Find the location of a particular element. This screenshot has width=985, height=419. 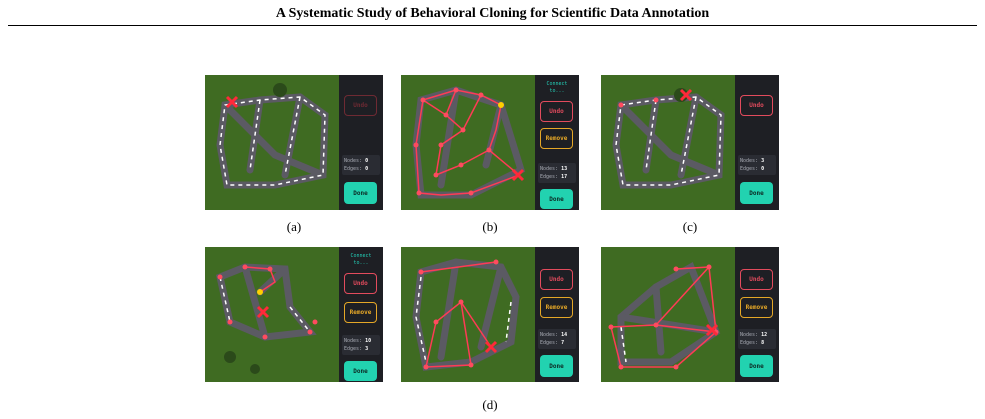

stats-box: Nodes: 3 Edges: 0 is located at coordinates (757, 165).